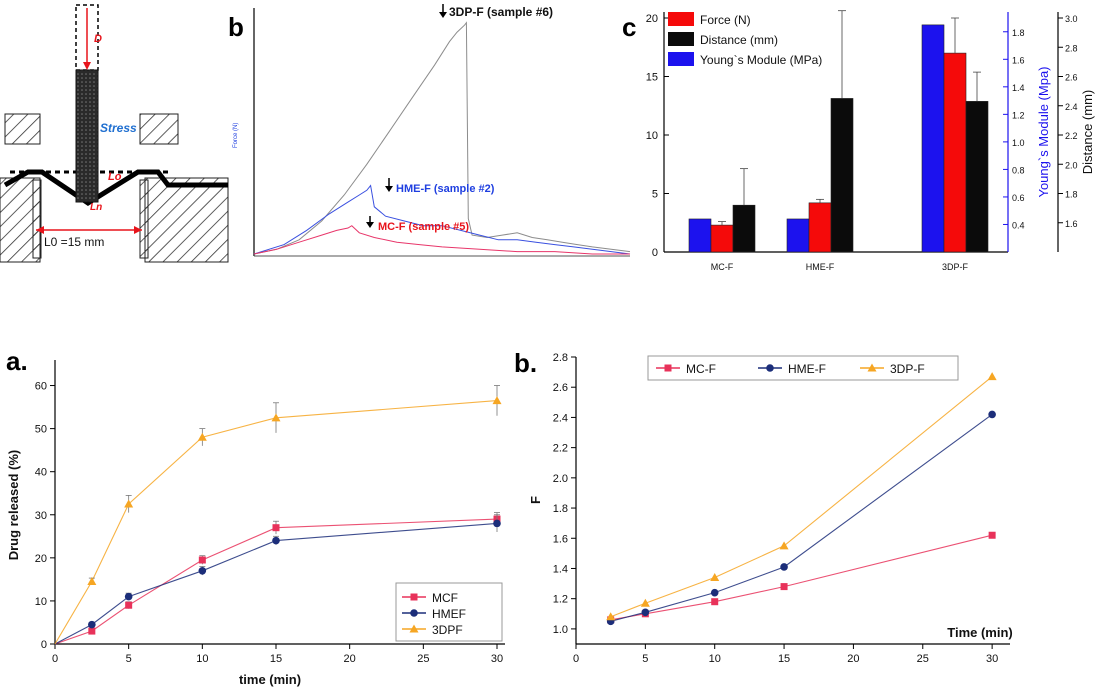  I want to click on clamp-right-bottom, so click(186, 220).